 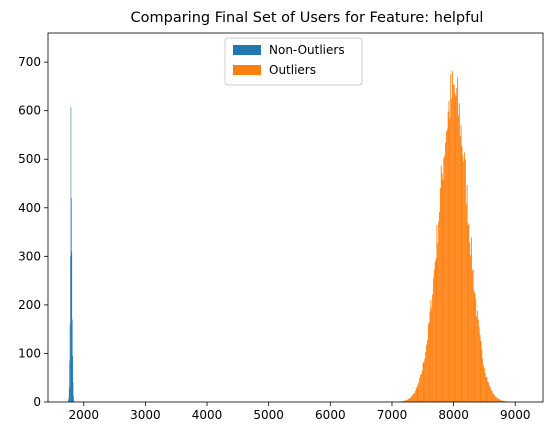 What do you see at coordinates (330, 415) in the screenshot?
I see `x-tick-label-6000: 6000` at bounding box center [330, 415].